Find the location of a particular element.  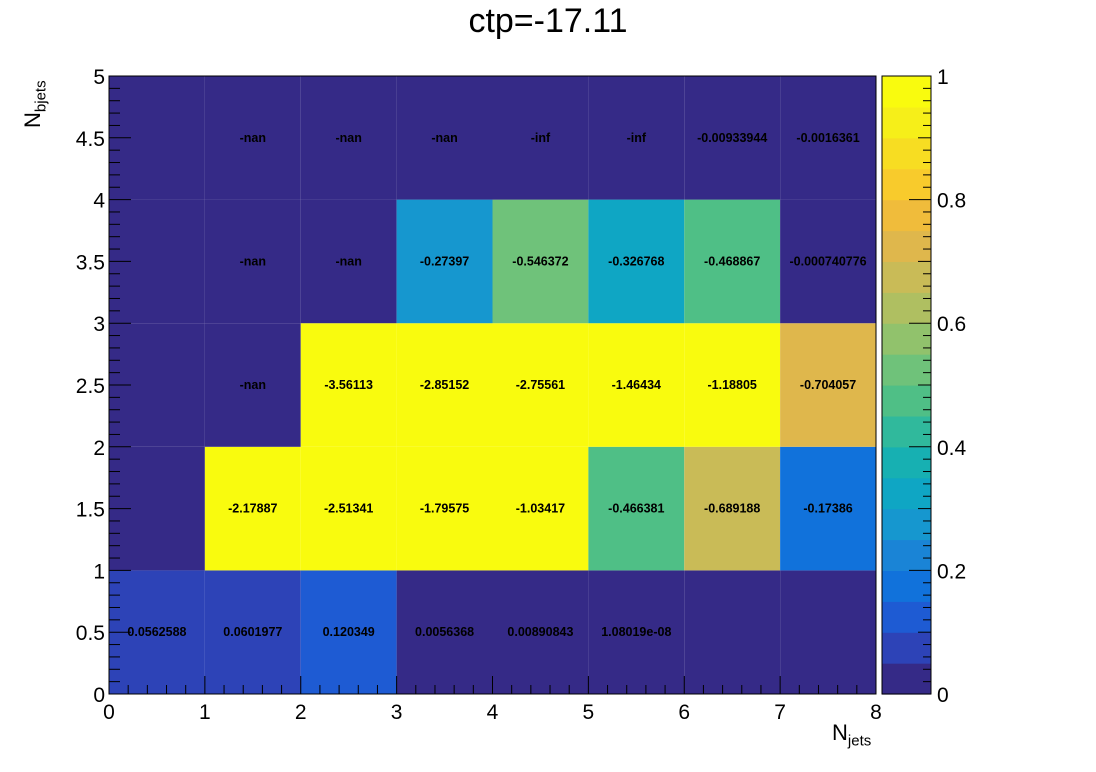

palette-tick-label: 0.4 is located at coordinates (952, 448).